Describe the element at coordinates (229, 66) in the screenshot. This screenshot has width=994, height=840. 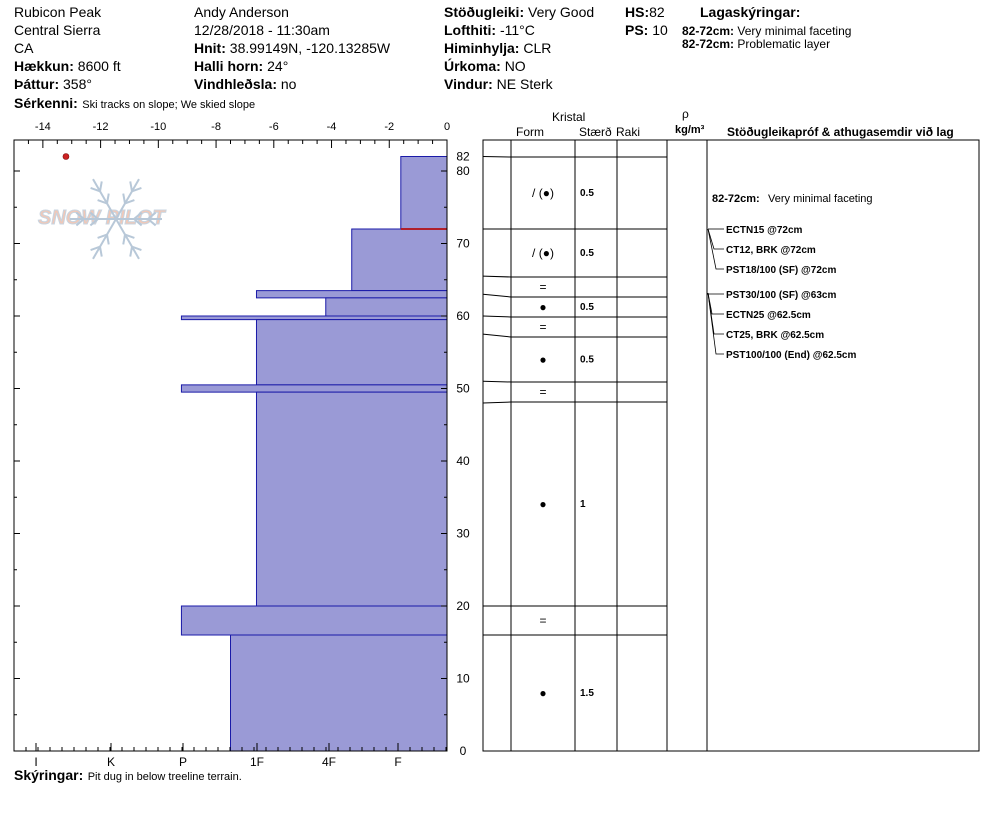
I see `slope-label: Halli horn:` at that location.